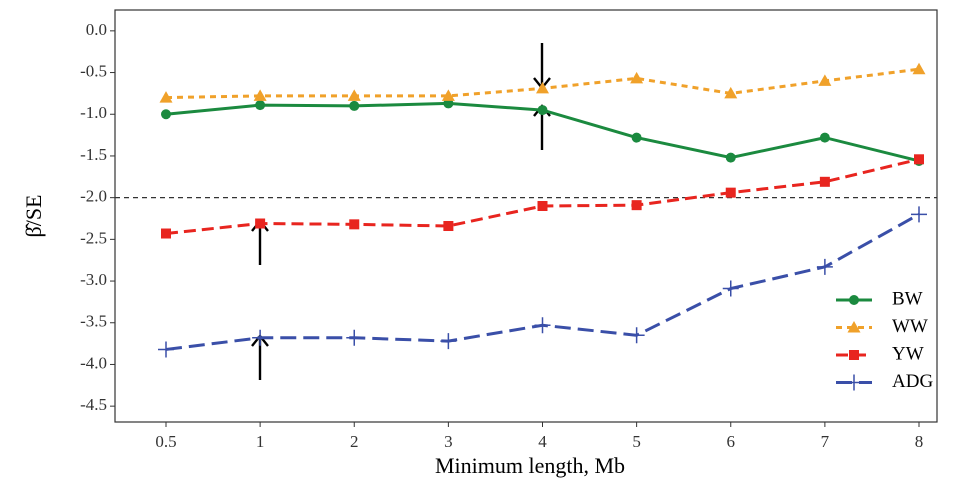 The width and height of the screenshot is (965, 487). What do you see at coordinates (33, 216) in the screenshot?
I see `y-axis-title: β̂/SE` at bounding box center [33, 216].